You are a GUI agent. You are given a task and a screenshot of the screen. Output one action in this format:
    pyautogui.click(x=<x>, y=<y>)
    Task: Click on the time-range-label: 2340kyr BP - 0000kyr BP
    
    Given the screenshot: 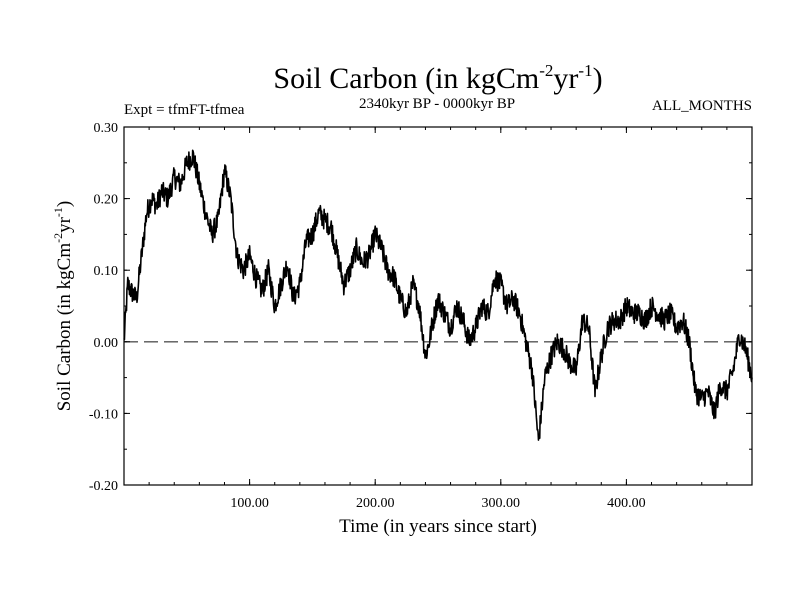 What is the action you would take?
    pyautogui.click(x=437, y=104)
    